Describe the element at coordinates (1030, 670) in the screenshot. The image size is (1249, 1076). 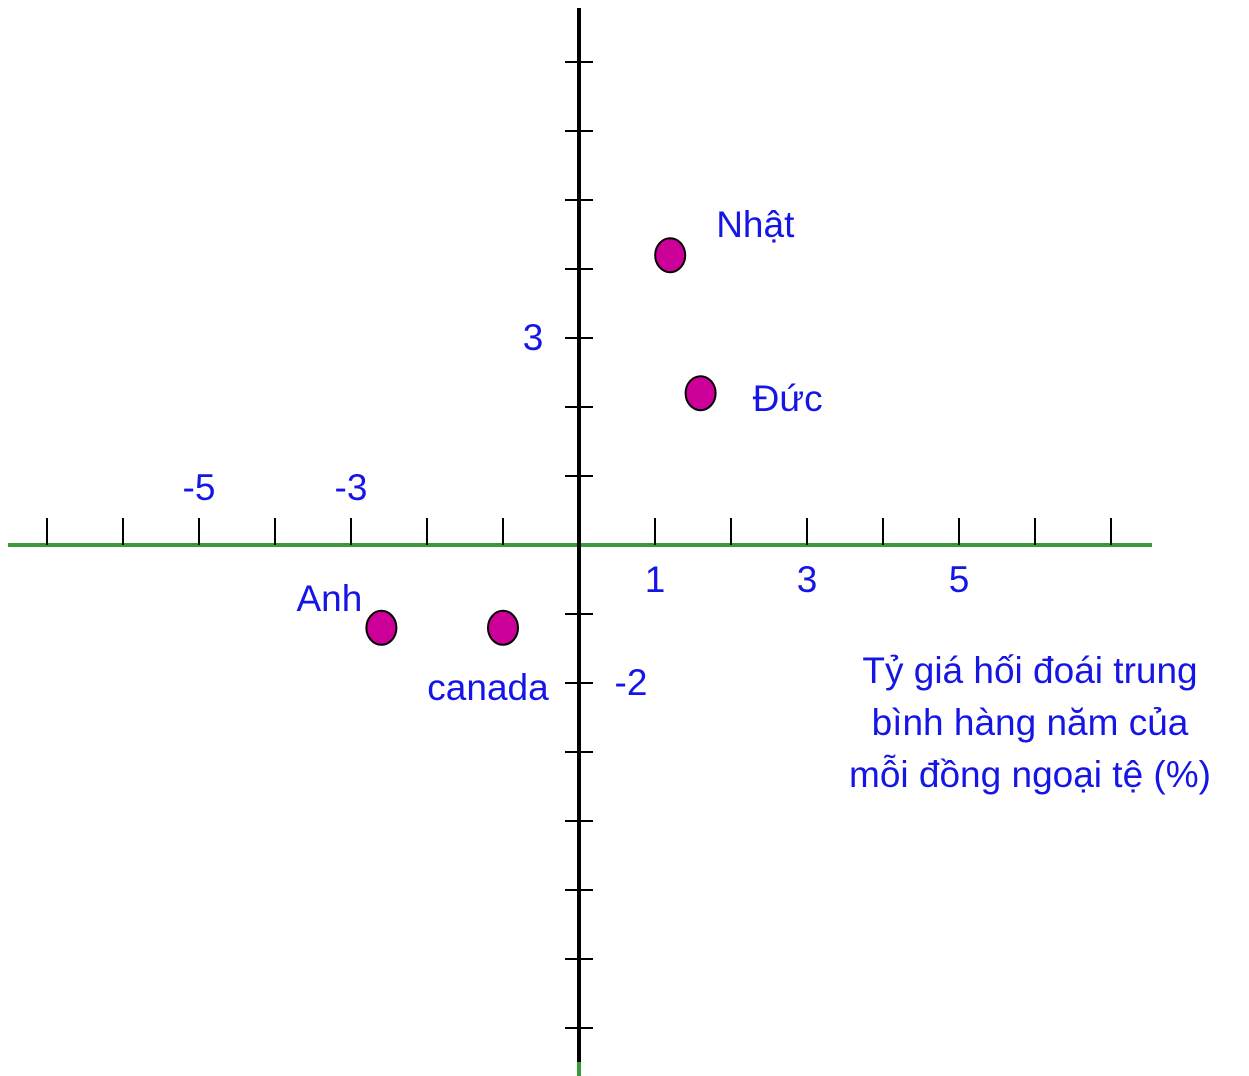
I see `annotation-line-1: Tỷ giá hối đoái trung` at that location.